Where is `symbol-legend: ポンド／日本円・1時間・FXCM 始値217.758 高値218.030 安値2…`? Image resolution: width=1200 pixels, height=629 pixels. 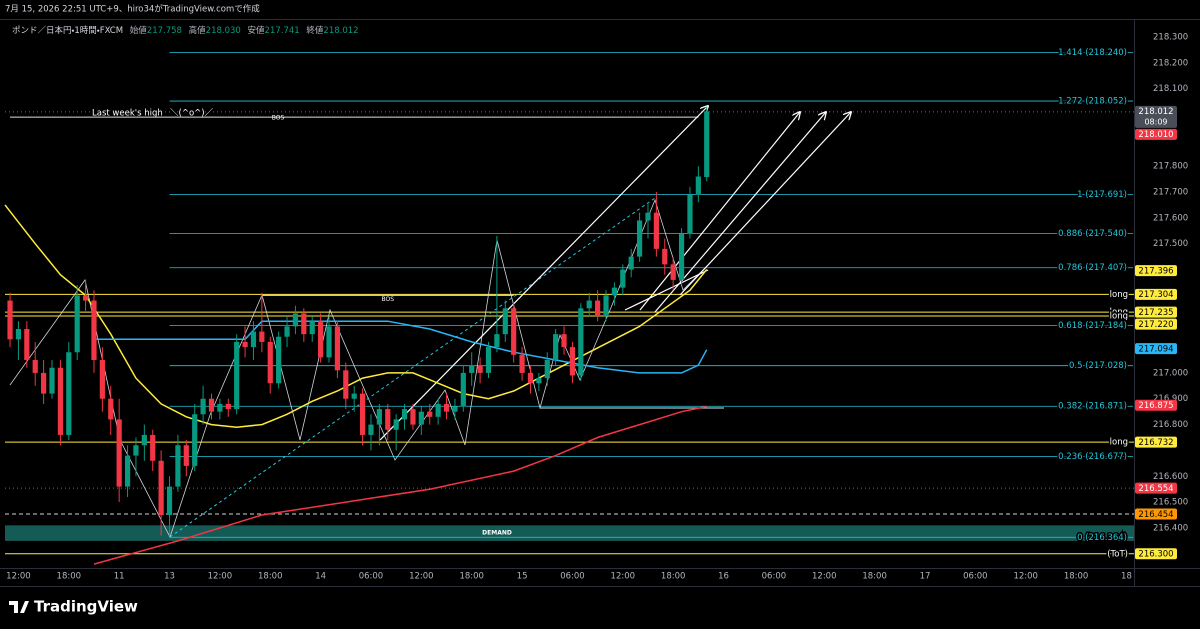
symbol-legend: ポンド／日本円・1時間・FXCM 始値217.758 高値218.030 安値2… is located at coordinates (185, 30).